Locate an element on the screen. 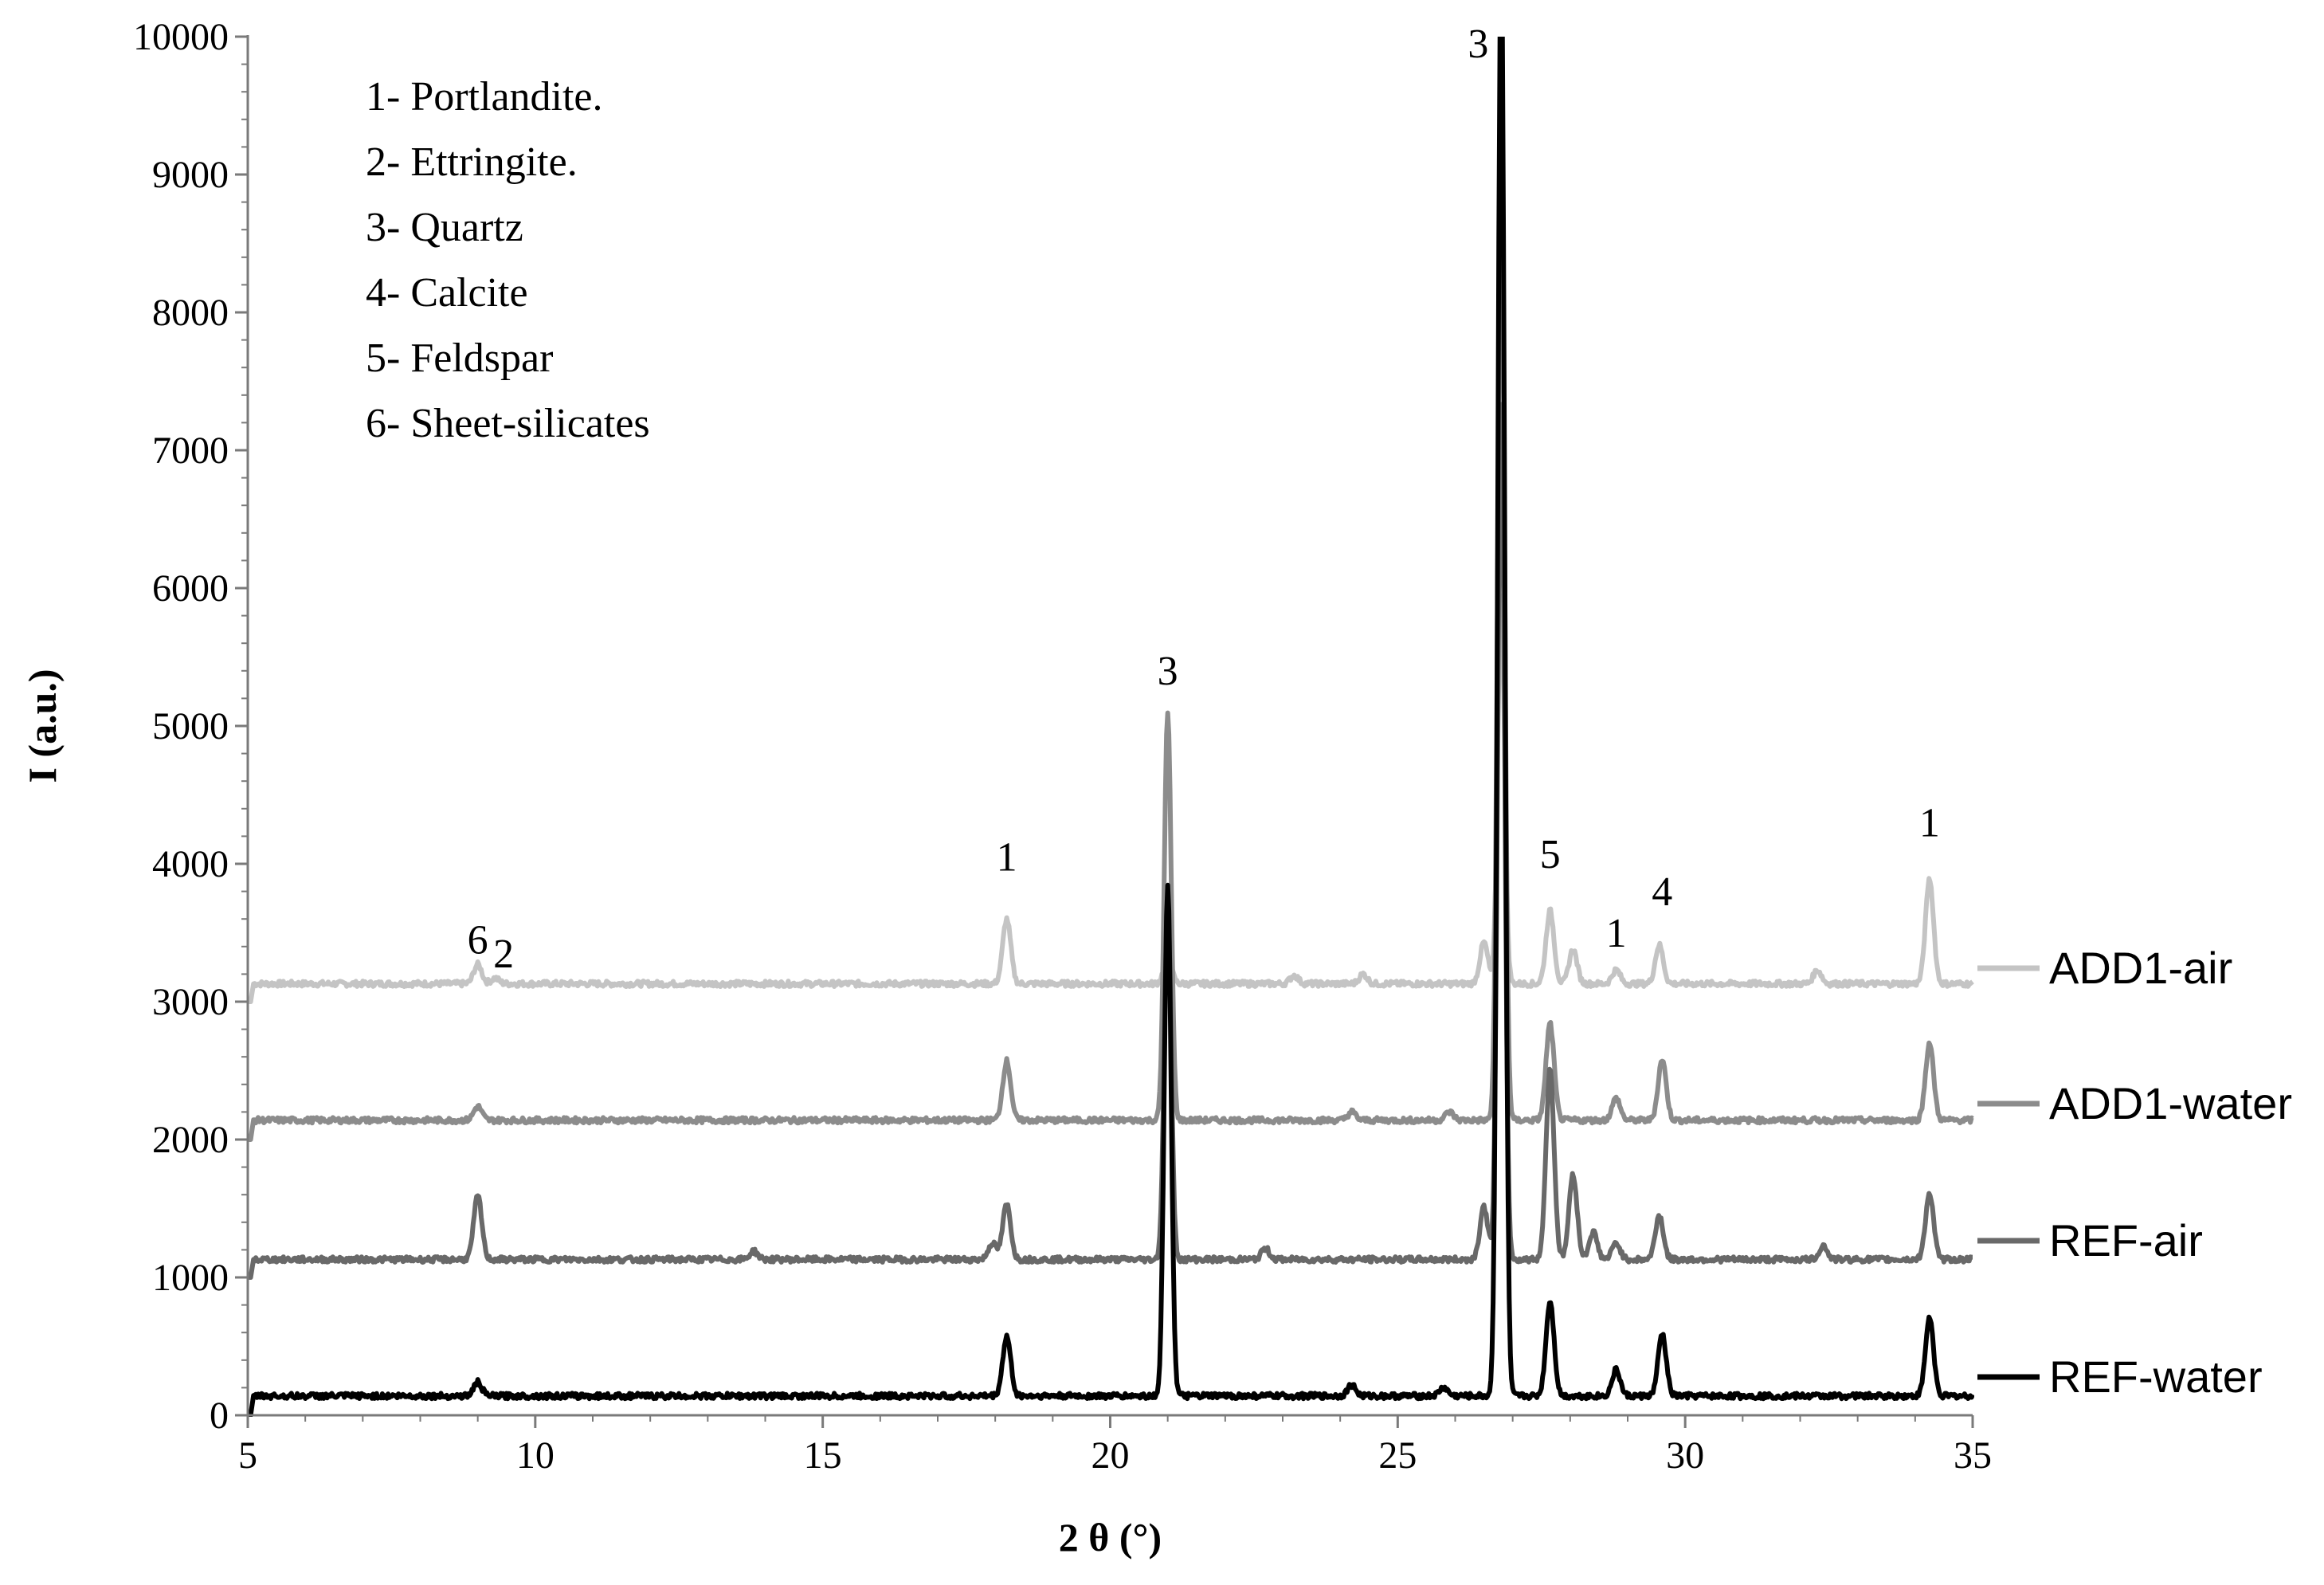 The height and width of the screenshot is (1585, 2324). legend-label: ADD1-water is located at coordinates (2170, 1103).